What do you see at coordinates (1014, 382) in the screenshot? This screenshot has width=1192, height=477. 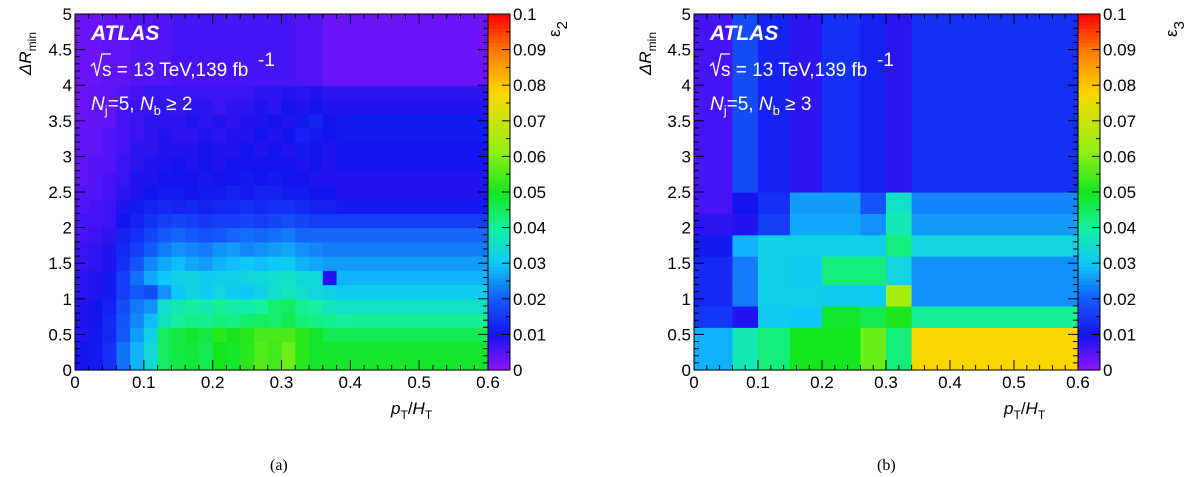 I see `x-tick-label: 0.5` at bounding box center [1014, 382].